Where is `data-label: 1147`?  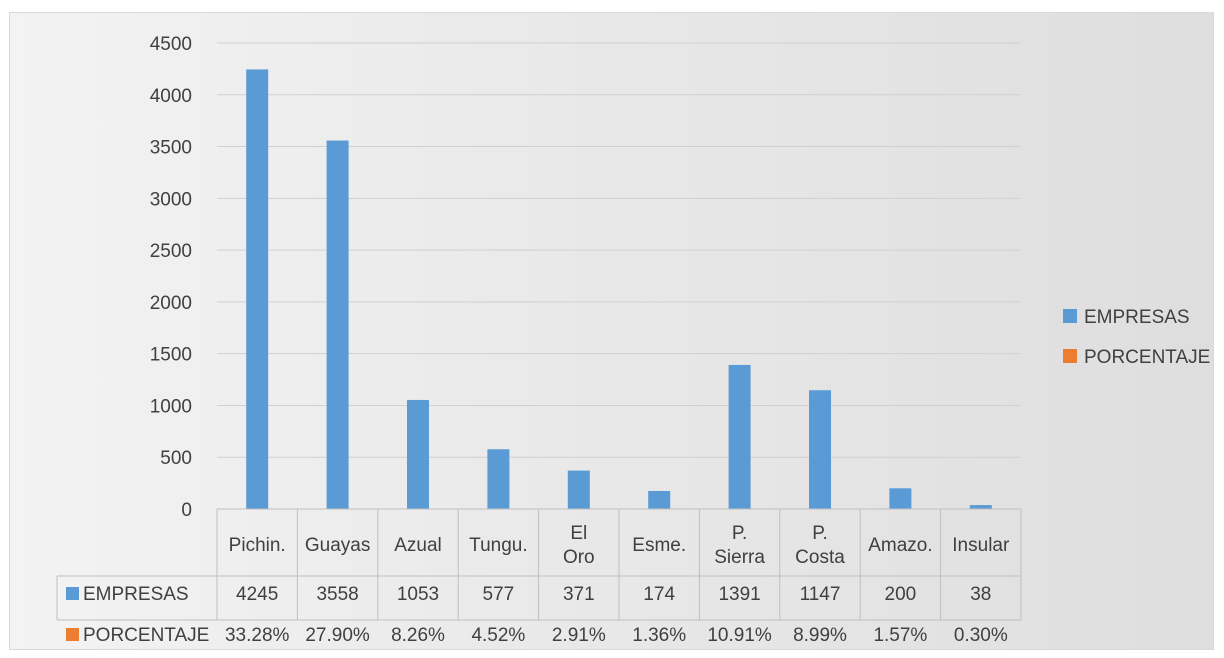 data-label: 1147 is located at coordinates (820, 594).